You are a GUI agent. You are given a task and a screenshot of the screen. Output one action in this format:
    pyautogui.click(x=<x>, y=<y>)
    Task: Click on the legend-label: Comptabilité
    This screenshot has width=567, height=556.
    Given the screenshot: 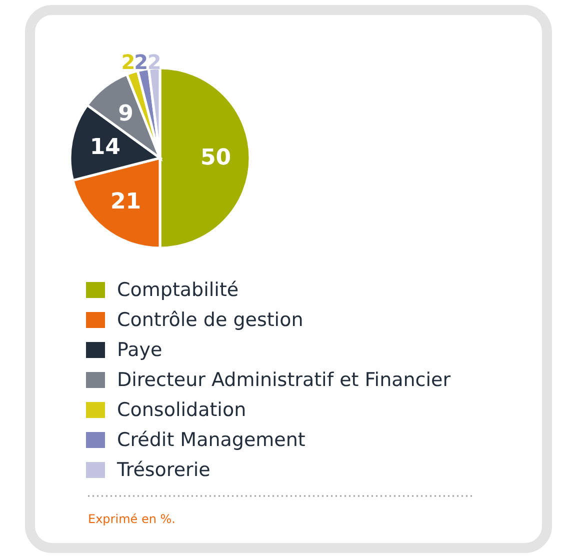 What is the action you would take?
    pyautogui.click(x=178, y=290)
    